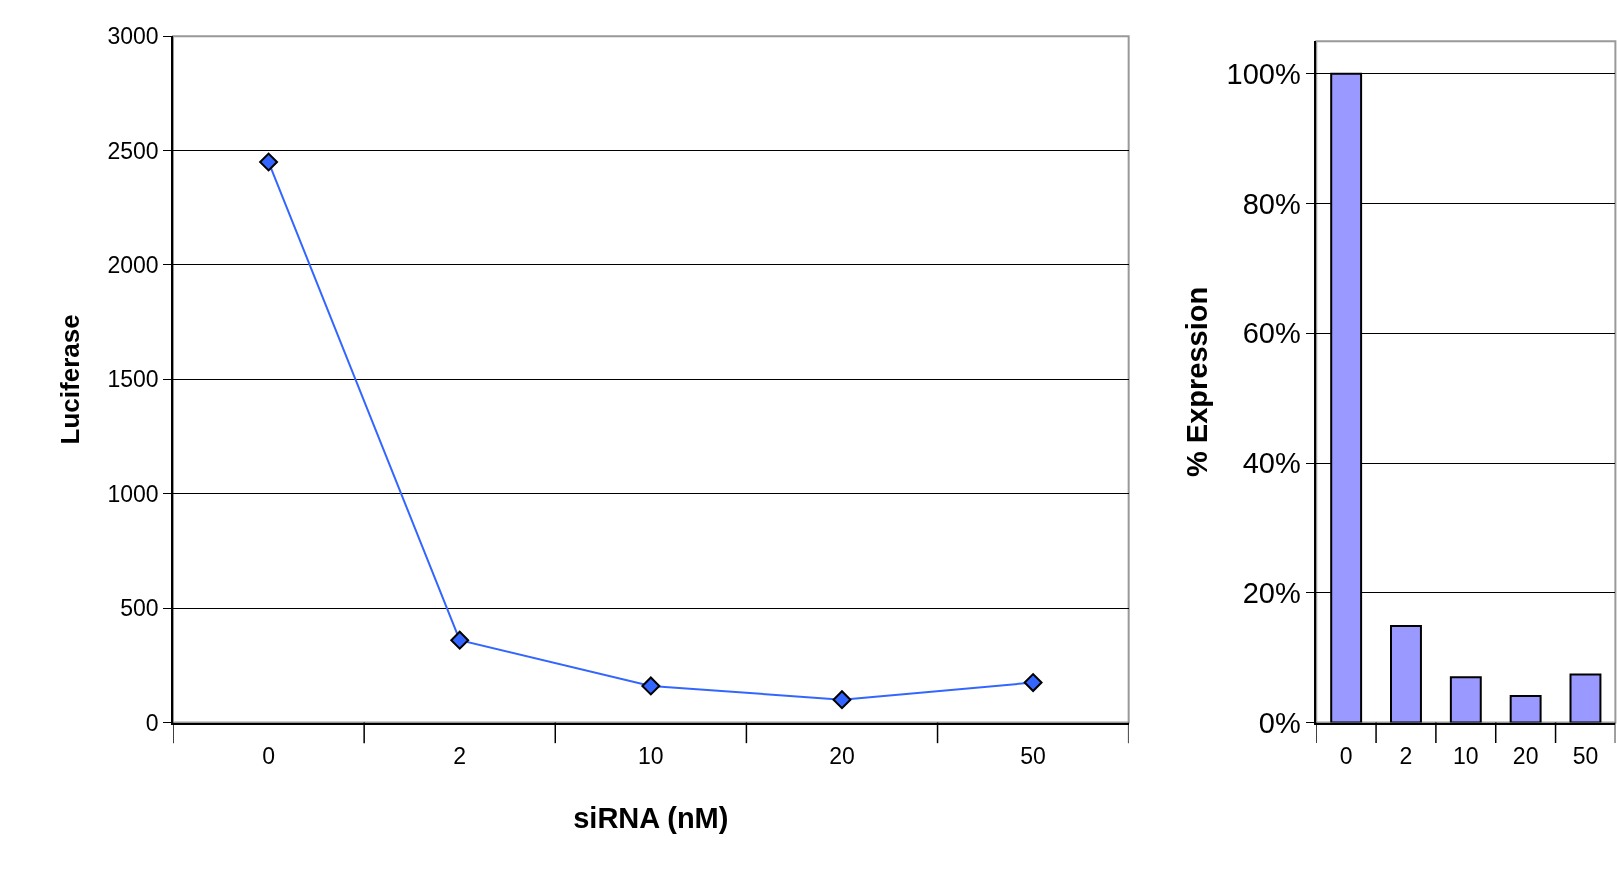 The width and height of the screenshot is (1617, 887). Describe the element at coordinates (1271, 203) in the screenshot. I see `y-tick-label: 80%` at that location.